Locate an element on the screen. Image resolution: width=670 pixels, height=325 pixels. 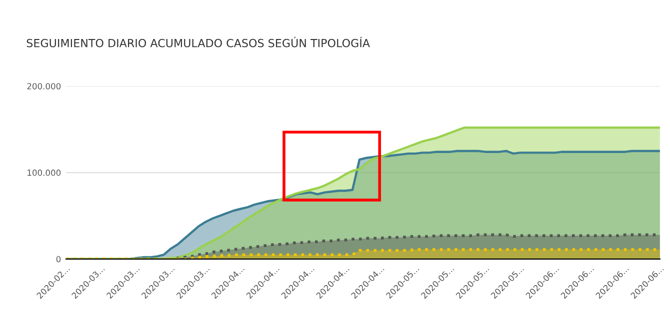
y-tick-label: 200.000 is located at coordinates (44, 86).